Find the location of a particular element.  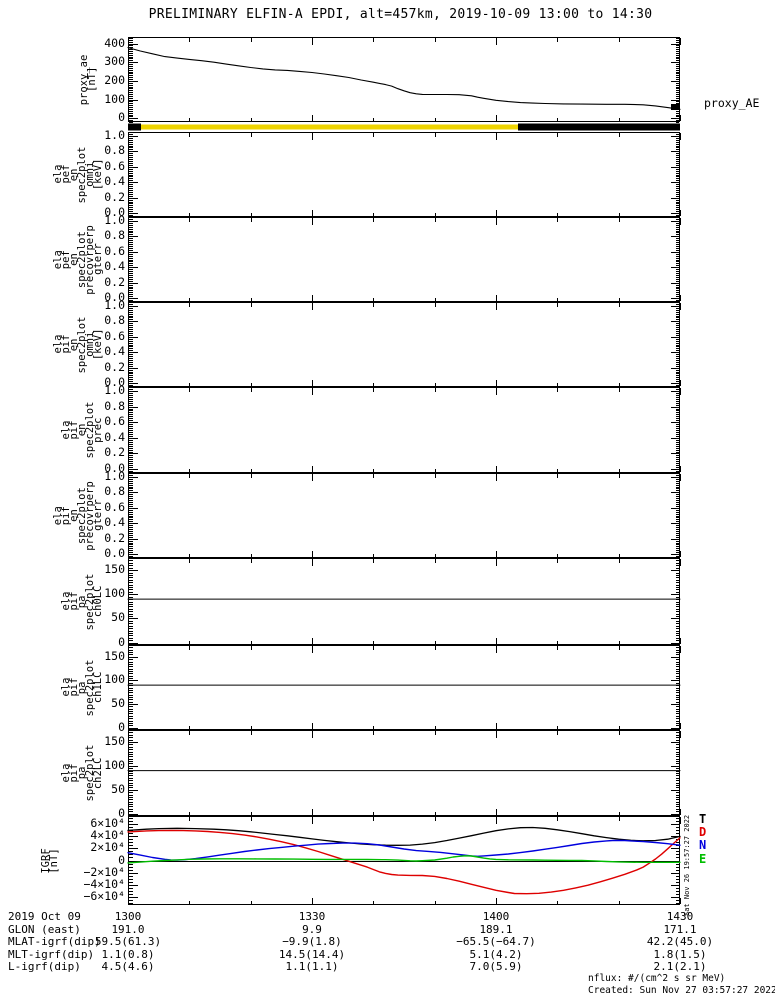

series-D is located at coordinates (404, 862).